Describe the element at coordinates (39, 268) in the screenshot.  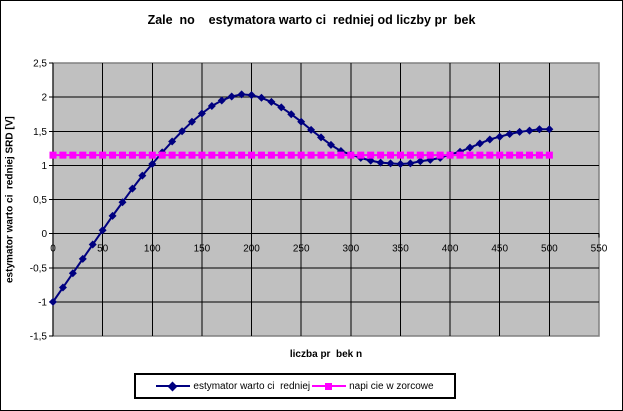
I see `y-tick-label: -0,5` at that location.